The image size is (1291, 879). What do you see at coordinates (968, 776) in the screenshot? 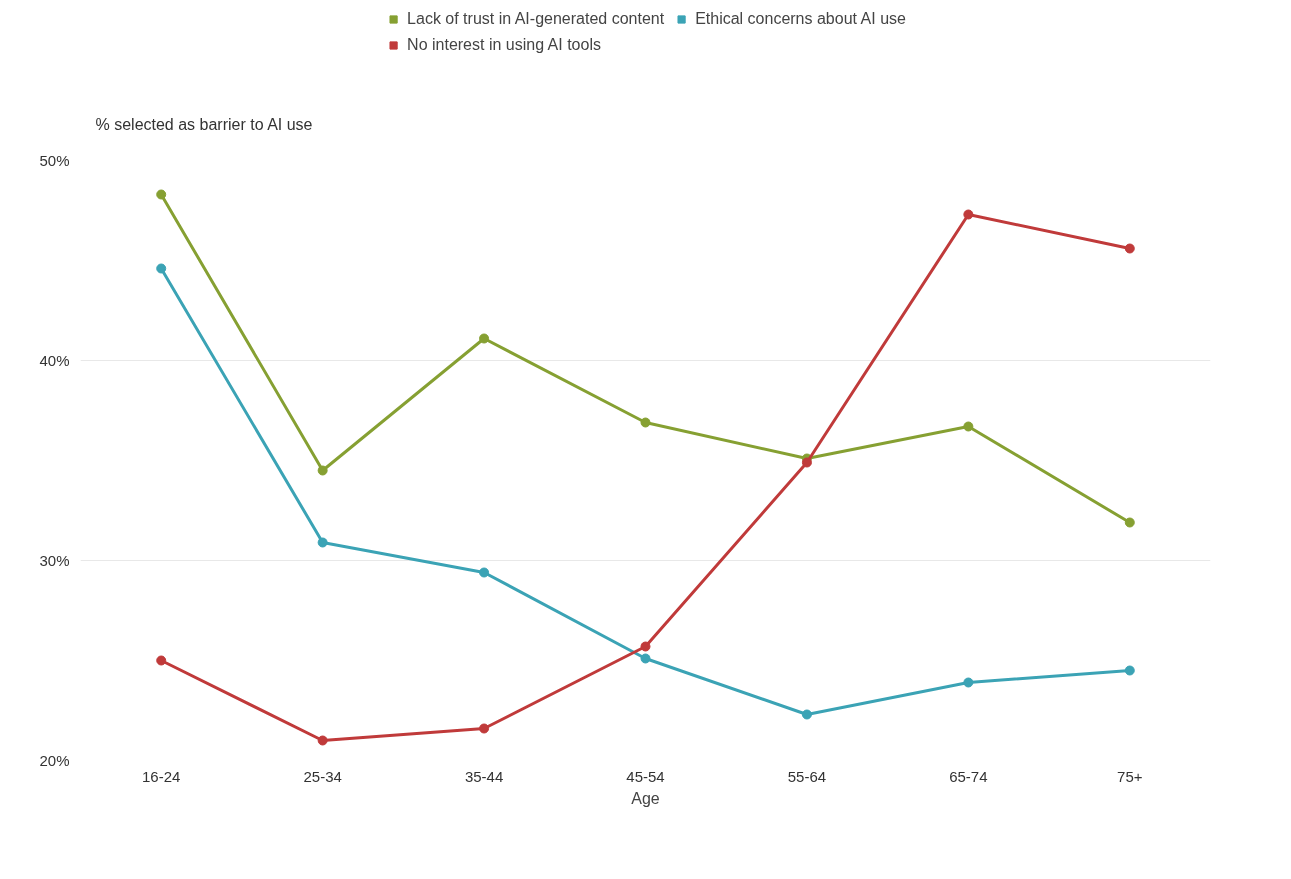
I see `x-tick-label: 65-74` at bounding box center [968, 776].